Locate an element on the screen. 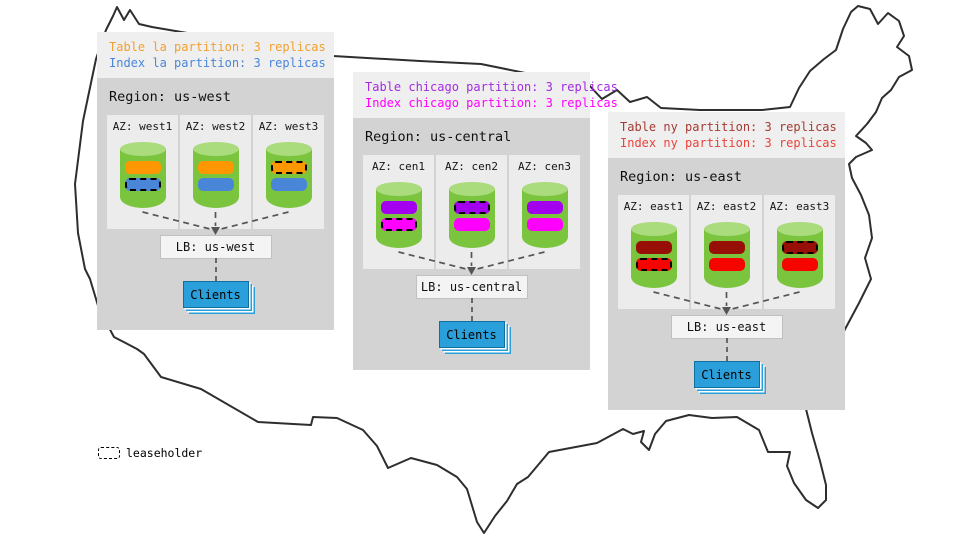  region-panel: Region: us-east AZ: east1 AZ: east2 is located at coordinates (726, 284).